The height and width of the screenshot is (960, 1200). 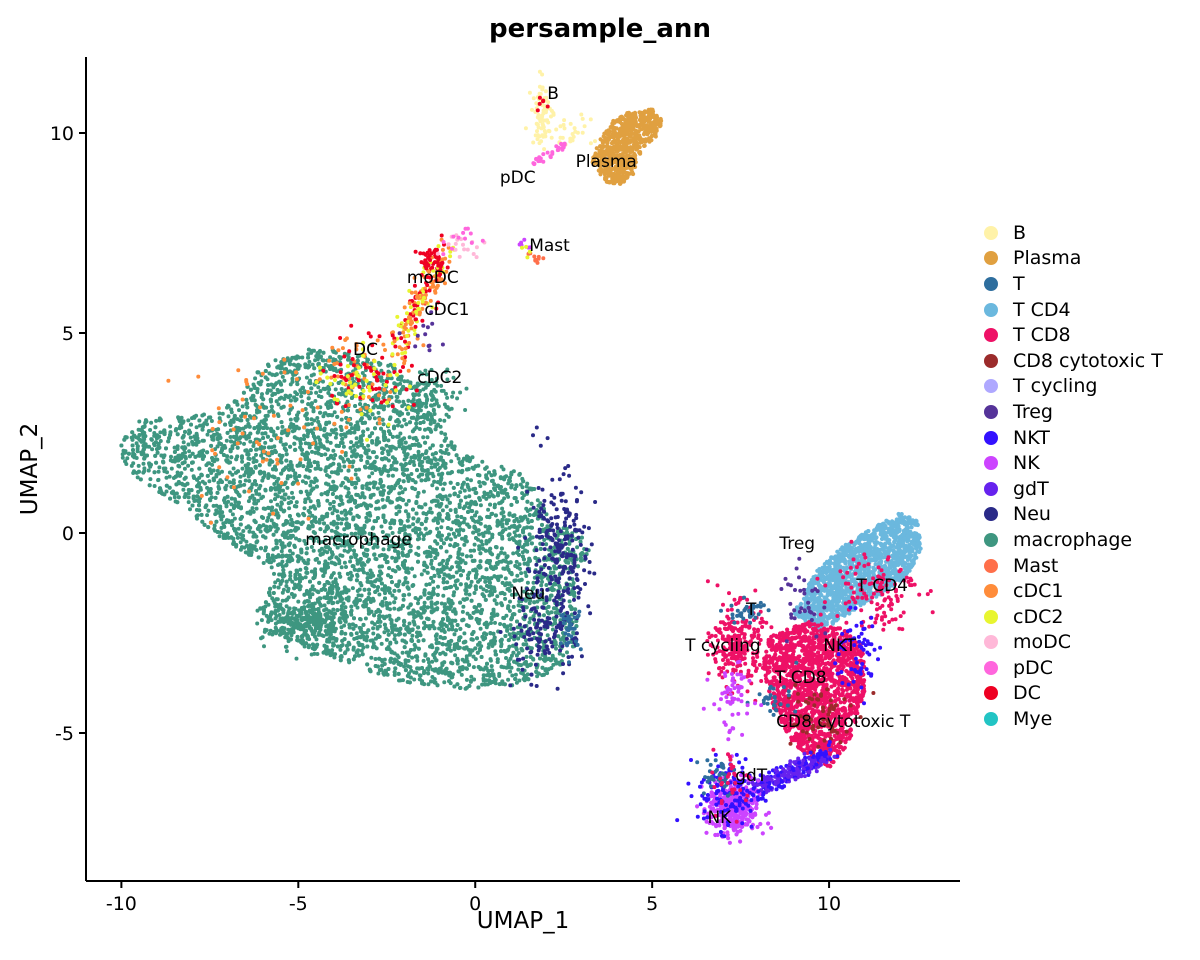 What do you see at coordinates (62, 134) in the screenshot?
I see `y-tick-label: 10` at bounding box center [62, 134].